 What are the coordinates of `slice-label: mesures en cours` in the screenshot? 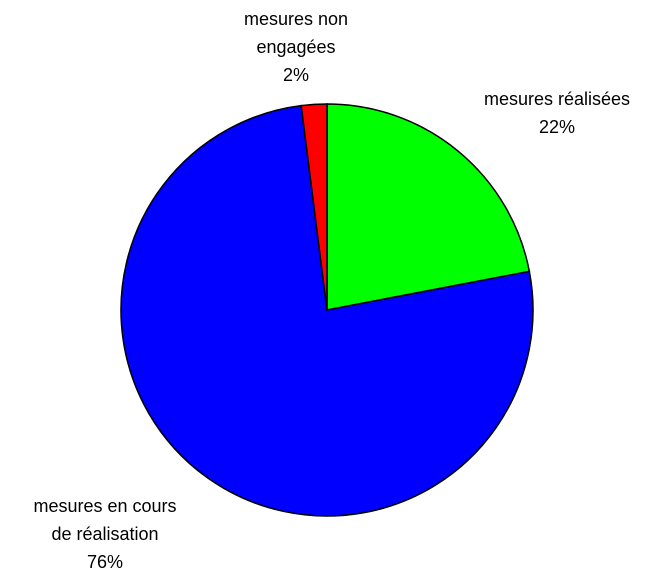 It's located at (104, 506).